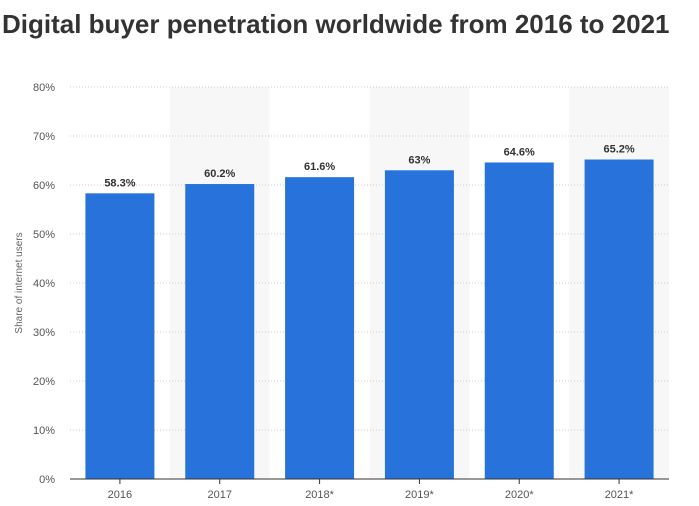 The width and height of the screenshot is (699, 506). I want to click on x-tick-label: 2020*, so click(519, 495).